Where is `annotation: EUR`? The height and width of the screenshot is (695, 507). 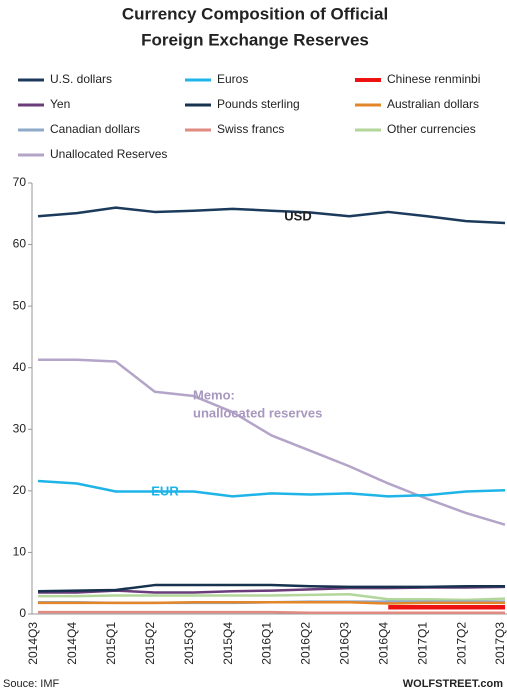
annotation: EUR is located at coordinates (165, 490).